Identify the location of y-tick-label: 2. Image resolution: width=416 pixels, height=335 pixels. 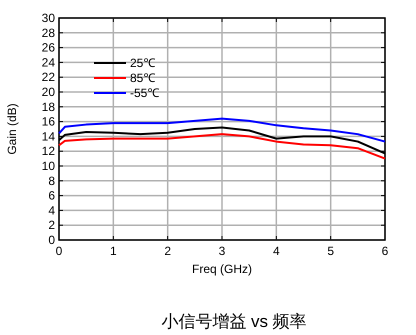
(52, 225).